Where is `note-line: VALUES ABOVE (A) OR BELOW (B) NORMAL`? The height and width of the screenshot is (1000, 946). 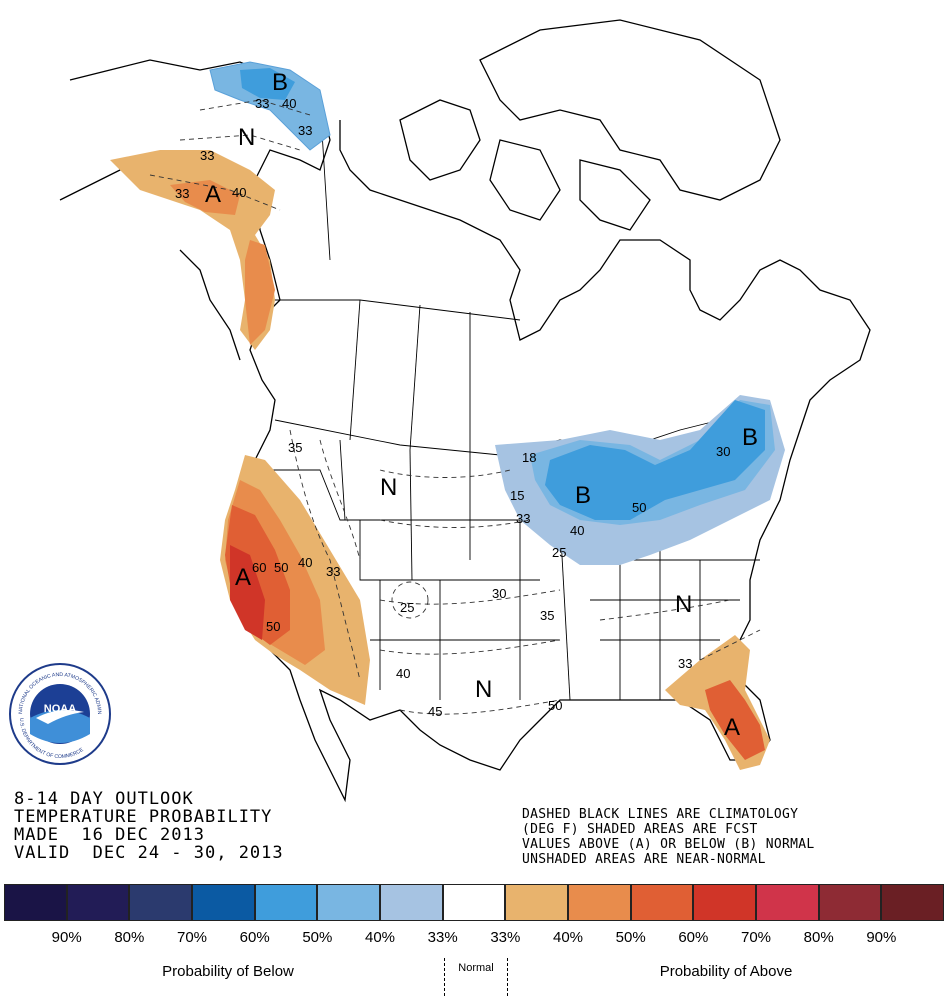 note-line: VALUES ABOVE (A) OR BELOW (B) NORMAL is located at coordinates (668, 844).